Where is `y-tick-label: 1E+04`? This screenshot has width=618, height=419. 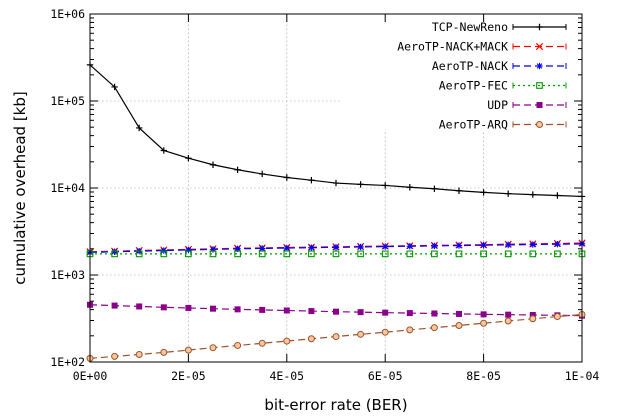 y-tick-label: 1E+04 is located at coordinates (67, 188).